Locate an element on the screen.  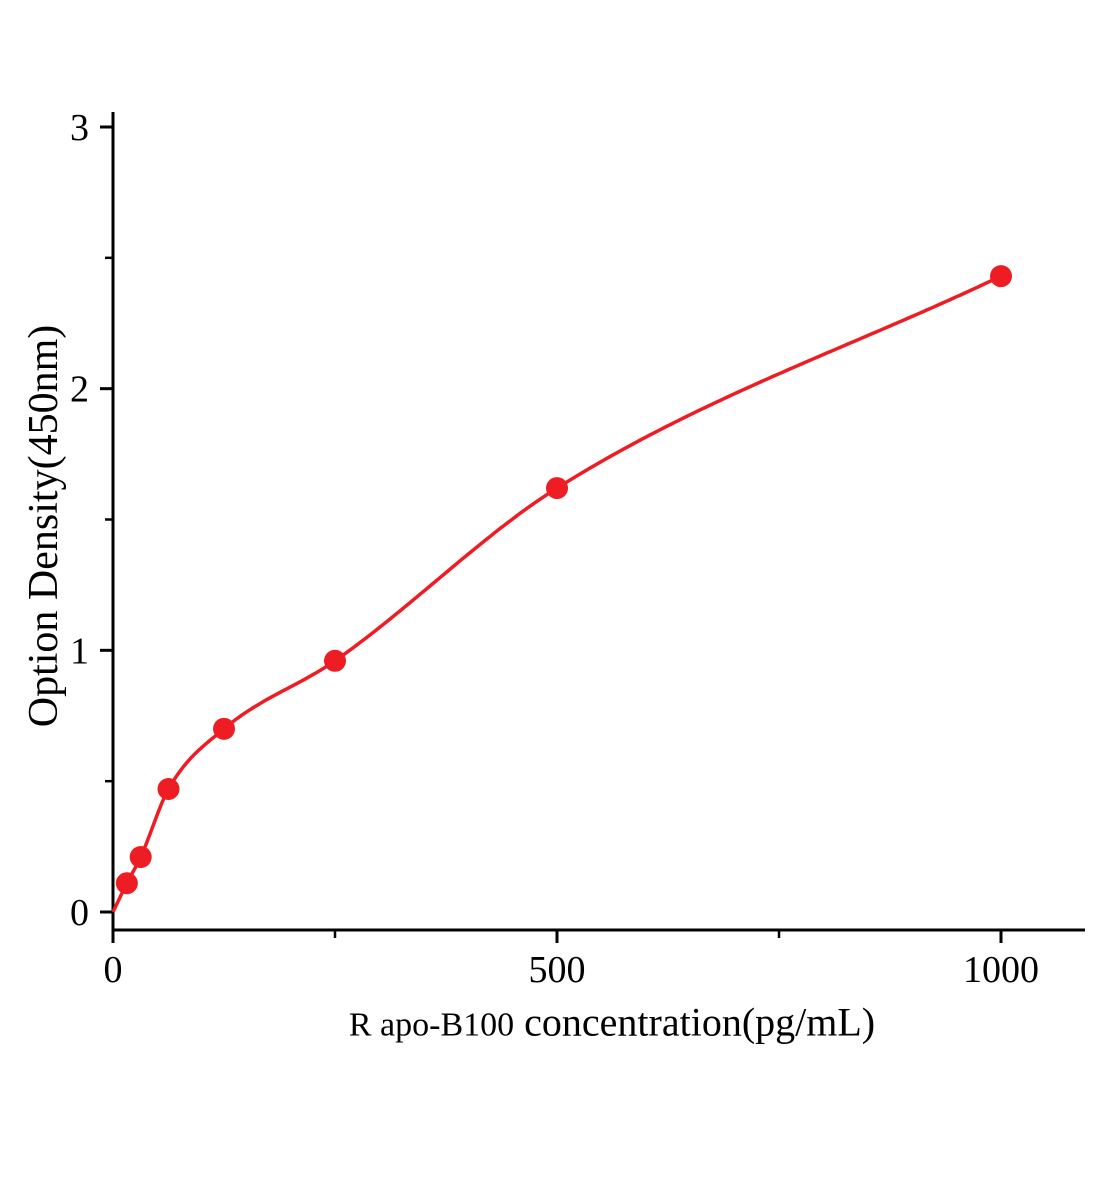
x-axis-title-main: concentration(pg/mL) is located at coordinates (700, 1022).